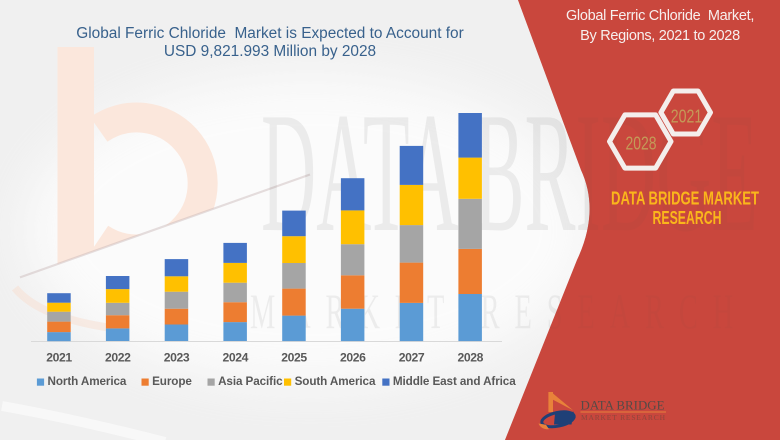 The image size is (780, 440). I want to click on svg-text: Middle East and Africa, so click(454, 381).